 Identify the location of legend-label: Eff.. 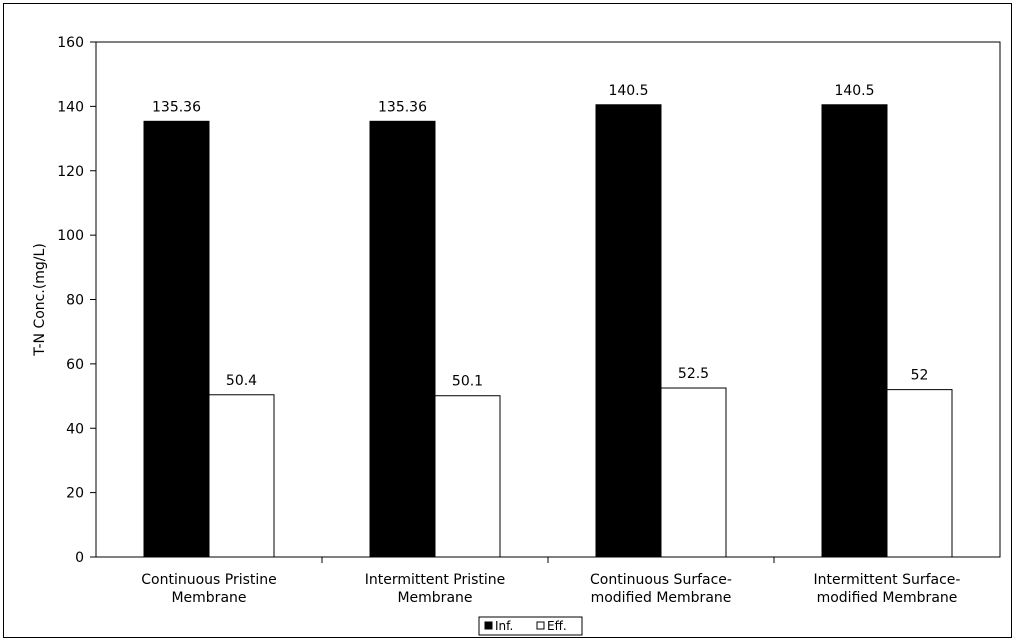
(557, 626).